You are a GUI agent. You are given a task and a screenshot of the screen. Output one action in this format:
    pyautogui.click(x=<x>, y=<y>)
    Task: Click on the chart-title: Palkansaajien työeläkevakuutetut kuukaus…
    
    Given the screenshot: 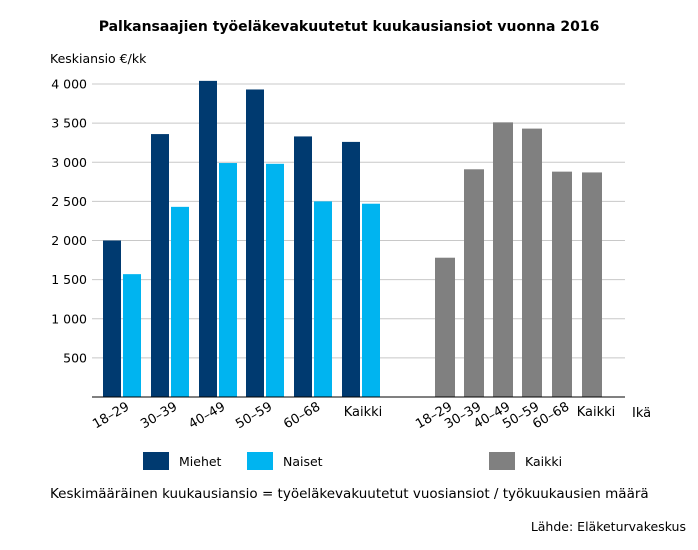 What is the action you would take?
    pyautogui.click(x=349, y=27)
    